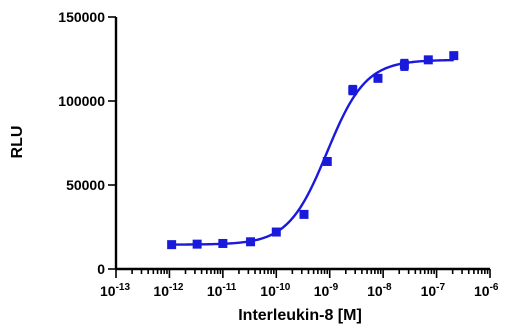  I want to click on y-tick-label: 0, so click(101, 269).